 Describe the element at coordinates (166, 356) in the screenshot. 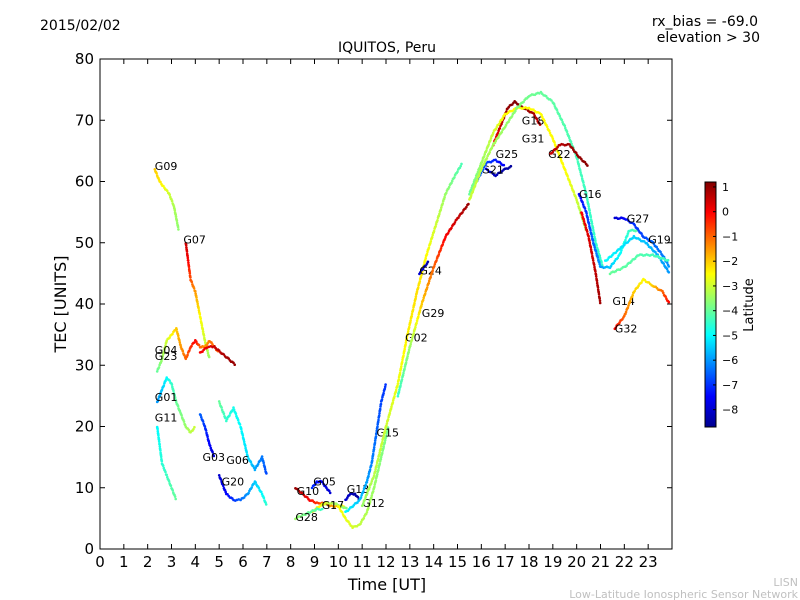

I see `prn-label-g23: G23` at that location.